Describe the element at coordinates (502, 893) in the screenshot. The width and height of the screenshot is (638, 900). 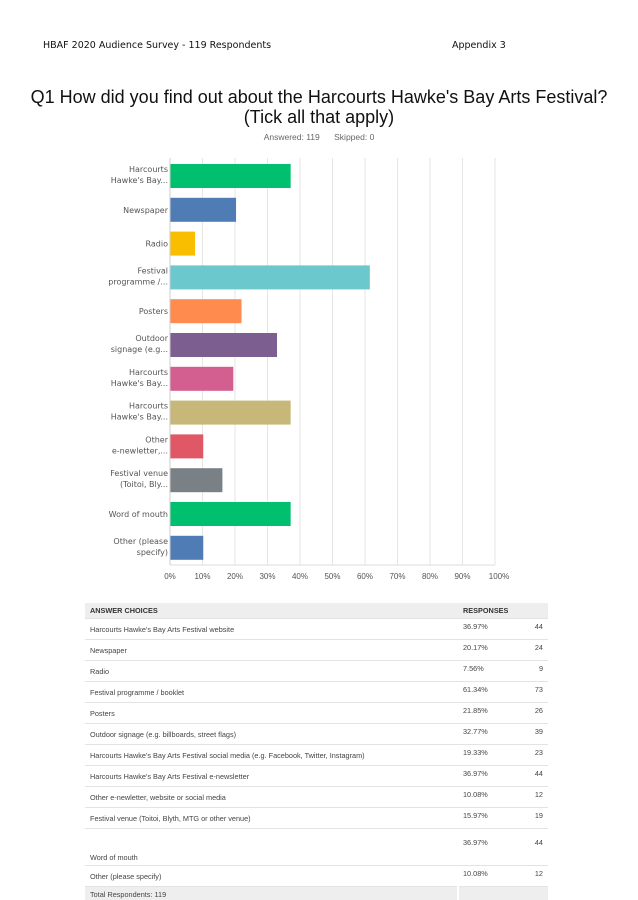
I see `total-empty-cell` at that location.